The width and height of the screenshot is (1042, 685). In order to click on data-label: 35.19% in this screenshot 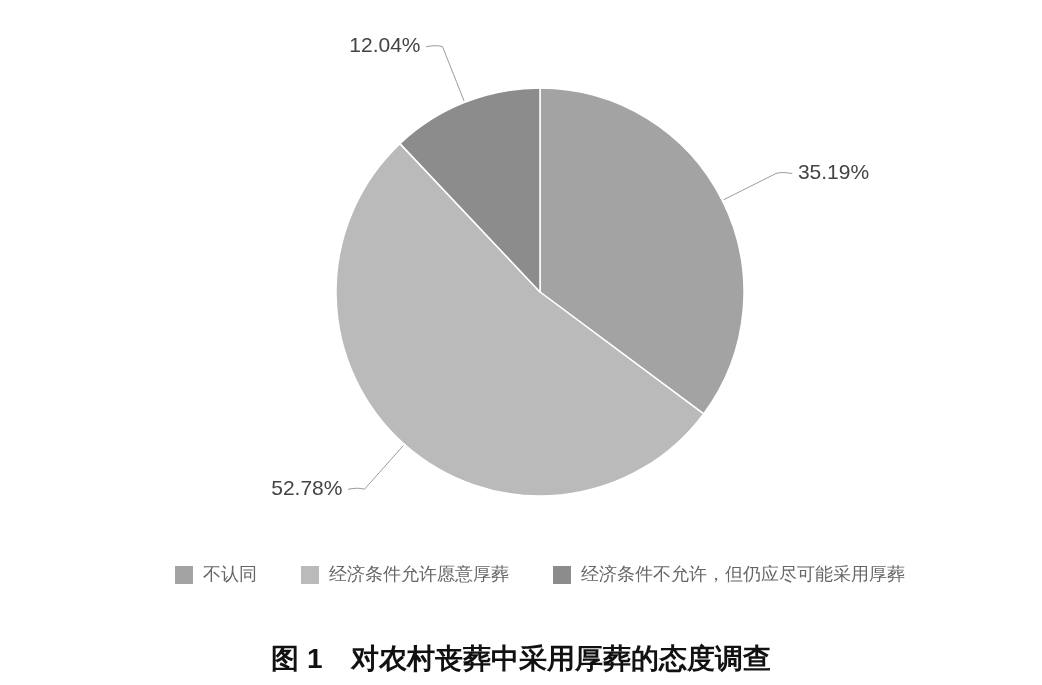, I will do `click(833, 172)`.